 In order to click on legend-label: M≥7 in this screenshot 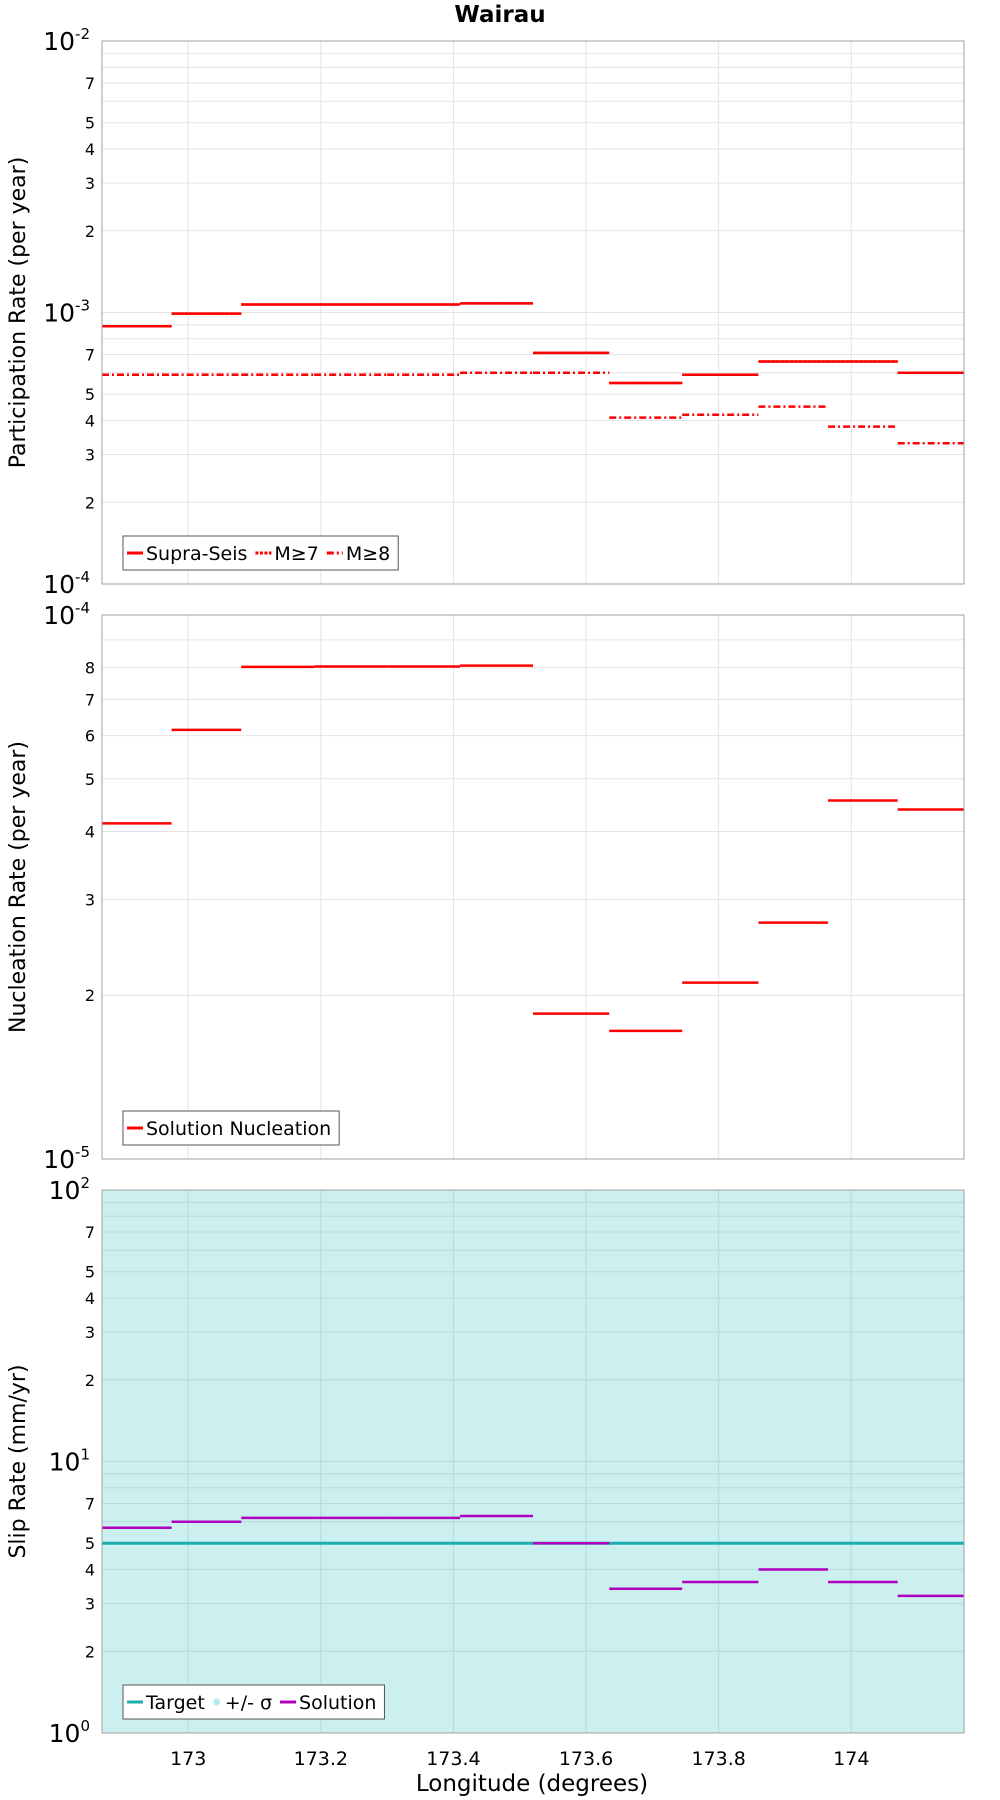, I will do `click(296, 554)`.